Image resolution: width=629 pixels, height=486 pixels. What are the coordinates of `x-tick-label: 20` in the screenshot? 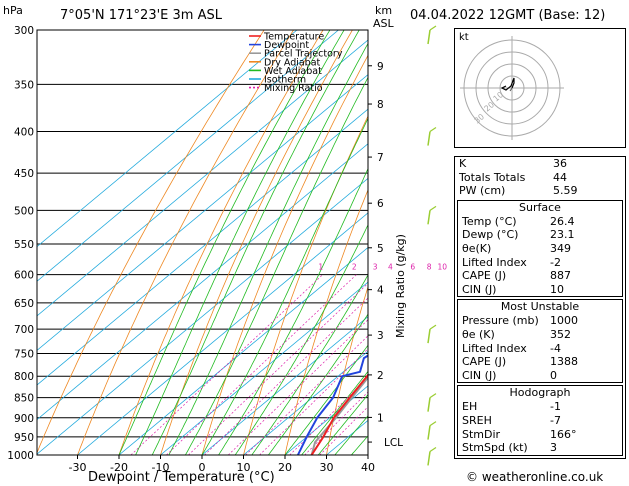 It's located at (285, 467).